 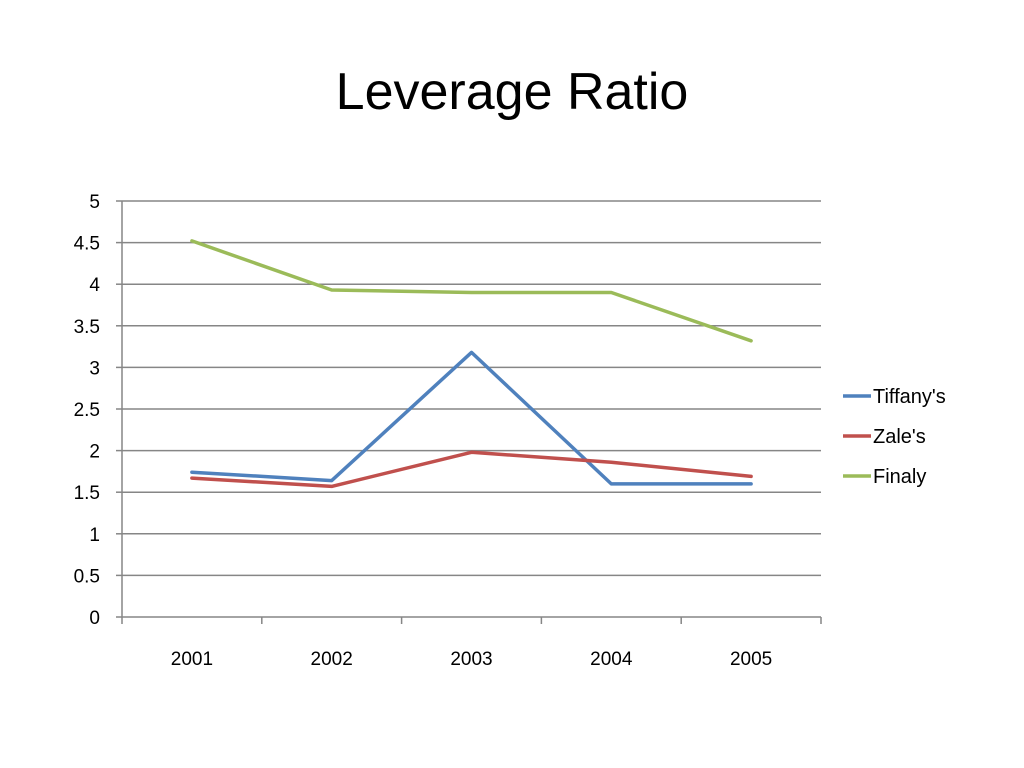 What do you see at coordinates (94, 618) in the screenshot?
I see `y-tick-label: 0` at bounding box center [94, 618].